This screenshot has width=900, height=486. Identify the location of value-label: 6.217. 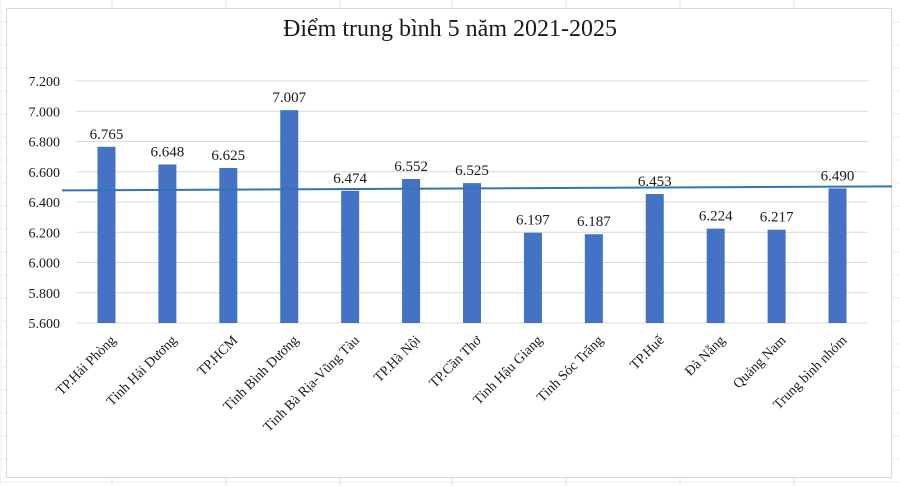
(777, 218).